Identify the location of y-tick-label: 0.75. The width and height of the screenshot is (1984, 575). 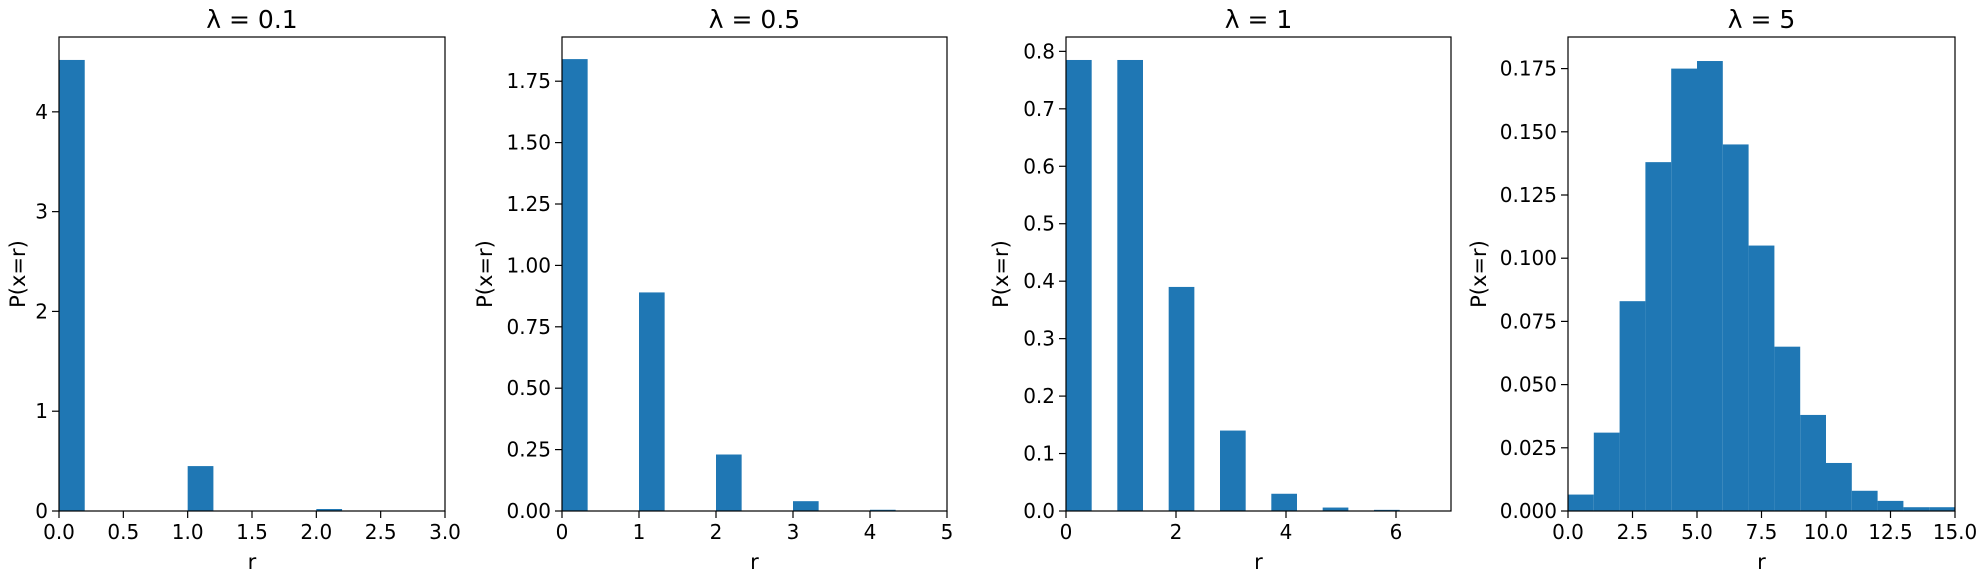
(528, 327).